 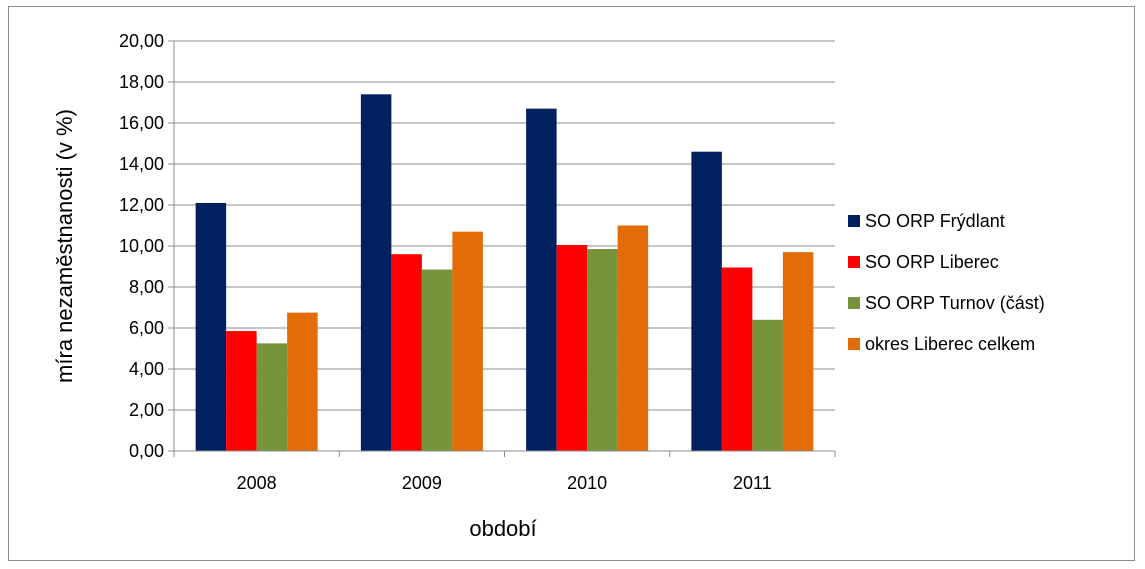 I want to click on y-tick-label: 0,00, so click(x=146, y=451).